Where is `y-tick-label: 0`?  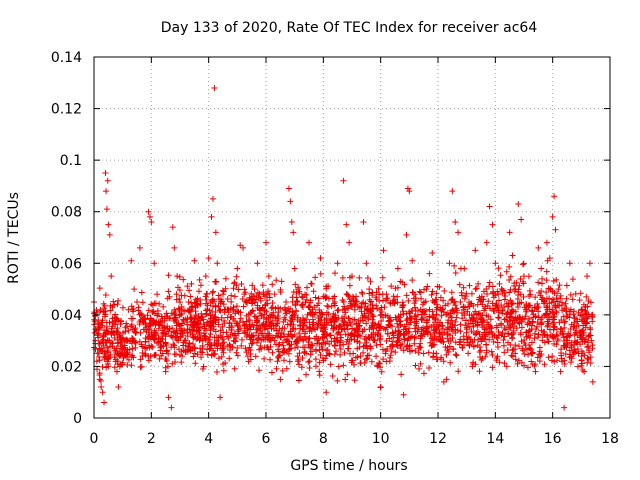 y-tick-label: 0 is located at coordinates (77, 419).